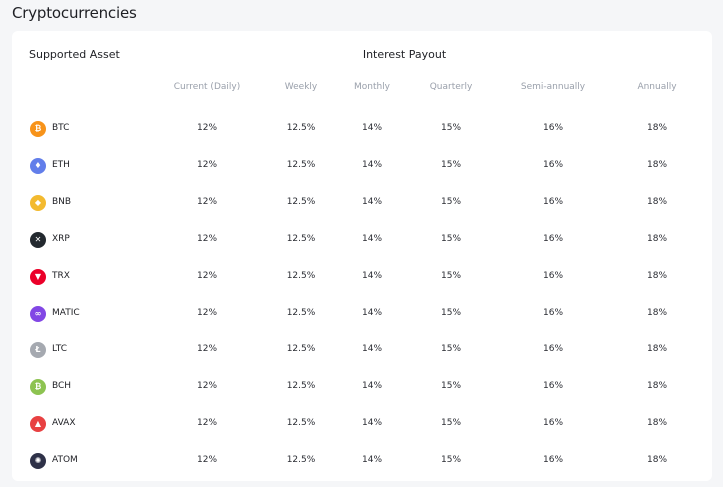 This screenshot has width=723, height=487. What do you see at coordinates (66, 312) in the screenshot?
I see `coin-symbol: MATIC` at bounding box center [66, 312].